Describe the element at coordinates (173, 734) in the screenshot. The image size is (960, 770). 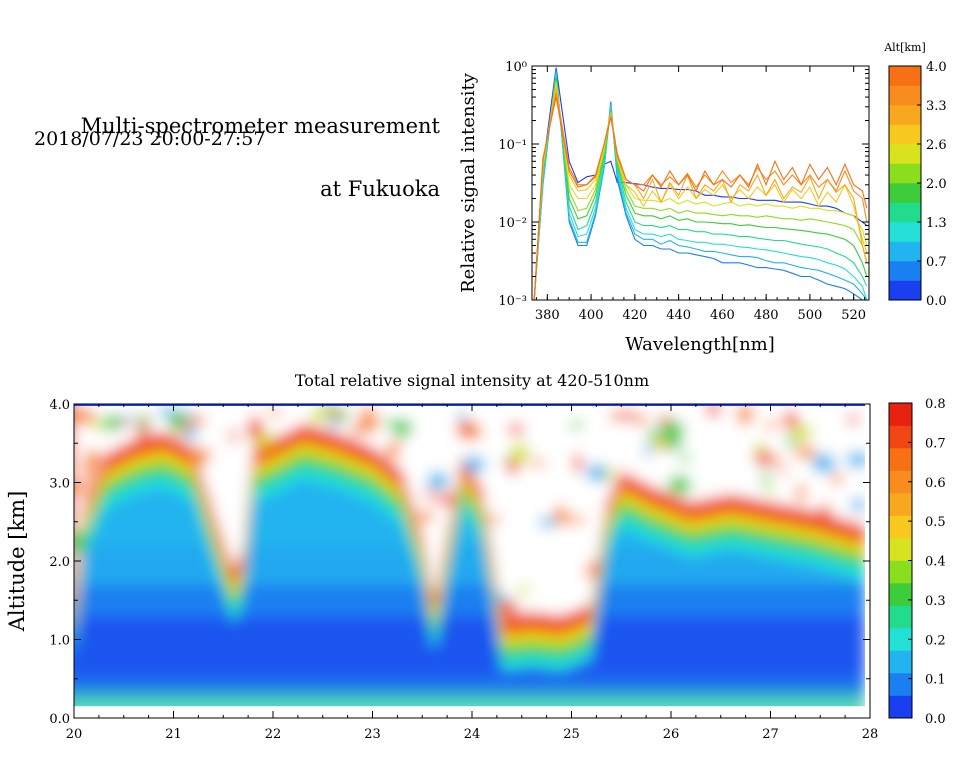
I see `heatmap-x-tick-label: 21` at that location.